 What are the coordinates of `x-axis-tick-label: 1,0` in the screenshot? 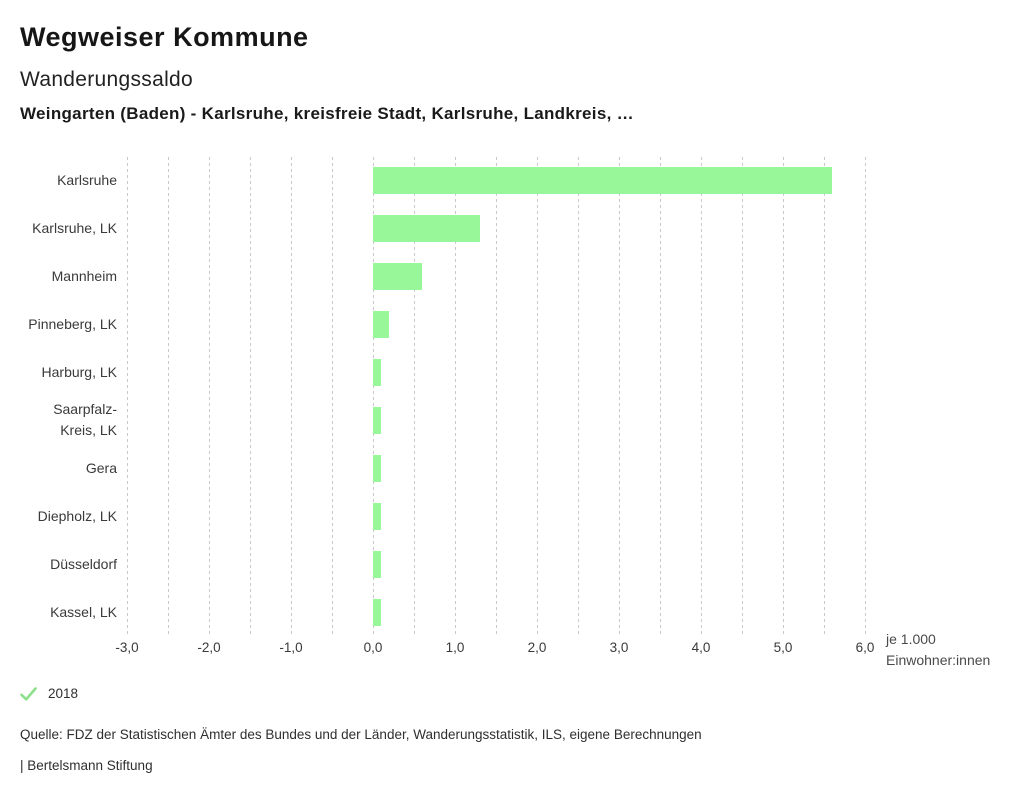 It's located at (455, 647).